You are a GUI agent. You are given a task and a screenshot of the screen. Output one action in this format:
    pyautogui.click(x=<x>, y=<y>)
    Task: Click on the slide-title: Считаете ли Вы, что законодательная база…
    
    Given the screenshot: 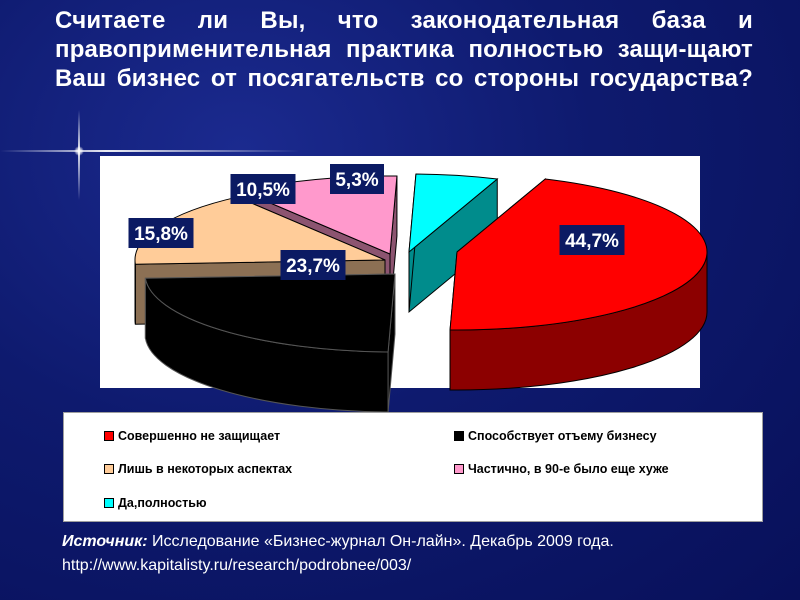 What is the action you would take?
    pyautogui.click(x=404, y=49)
    